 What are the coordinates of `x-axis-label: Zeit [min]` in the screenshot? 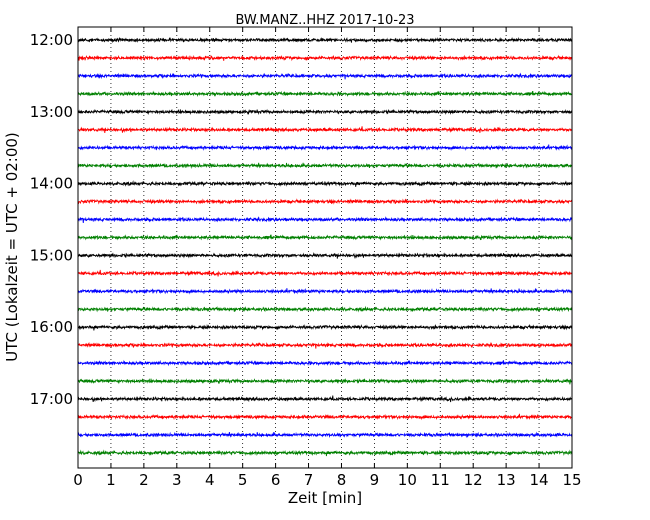 It's located at (325, 498).